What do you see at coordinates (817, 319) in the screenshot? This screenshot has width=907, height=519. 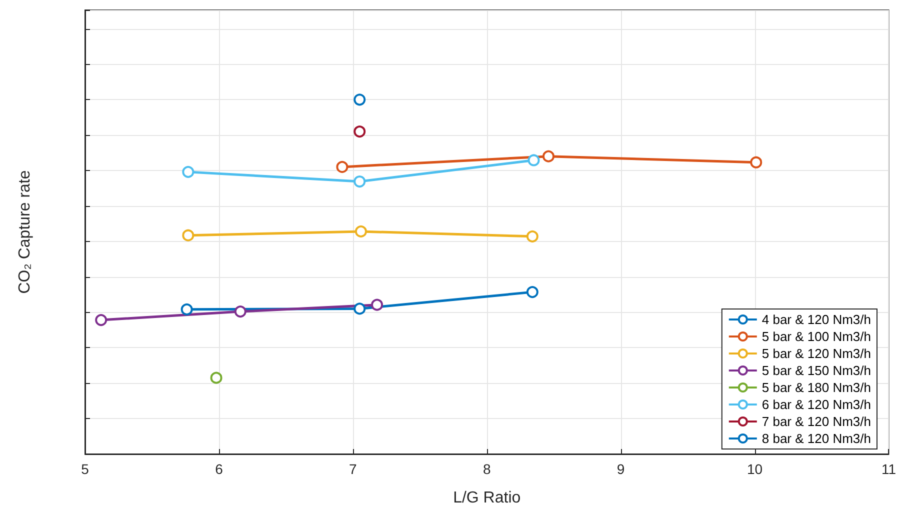 I see `legend-label: 4 bar & 120 Nm3/h` at bounding box center [817, 319].